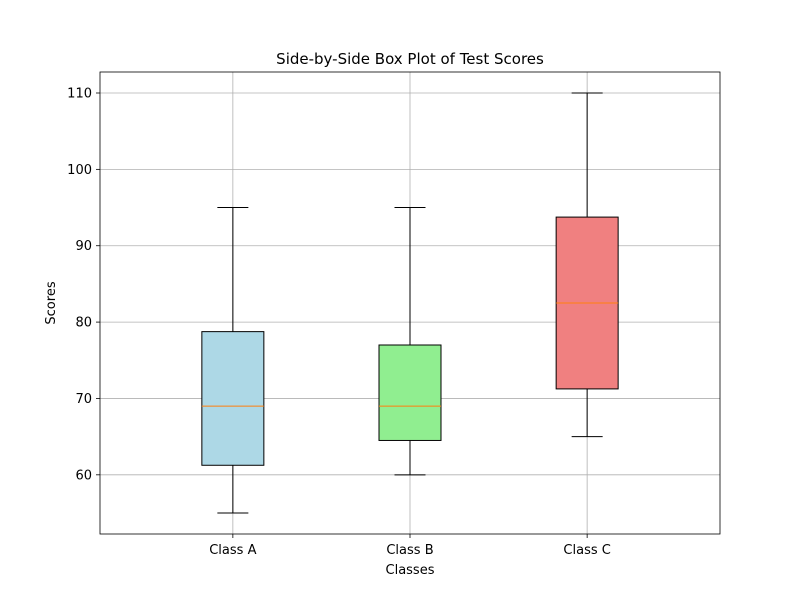 This screenshot has width=800, height=600. Describe the element at coordinates (232, 550) in the screenshot. I see `x-tick-label: Class A` at that location.